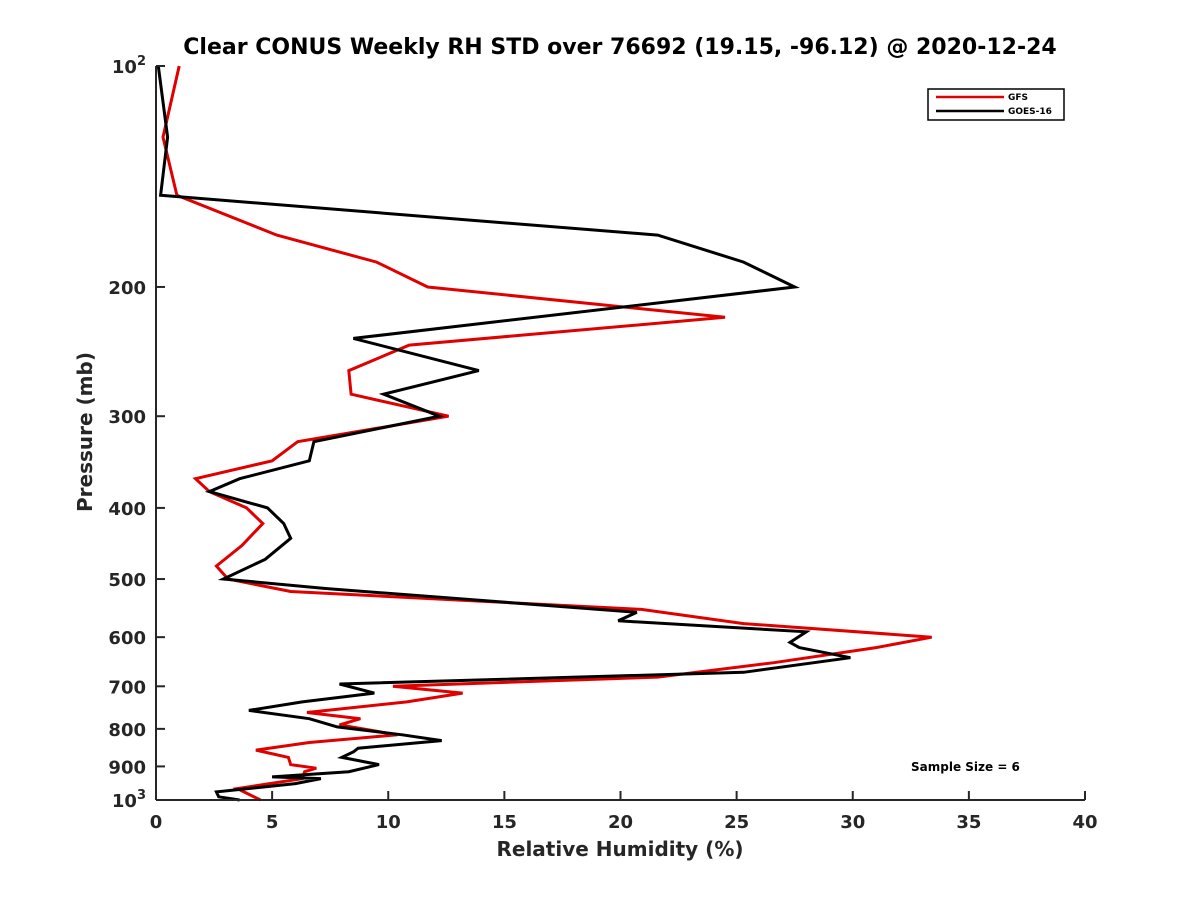  What do you see at coordinates (129, 800) in the screenshot?
I see `y-tick-label: 10³` at bounding box center [129, 800].